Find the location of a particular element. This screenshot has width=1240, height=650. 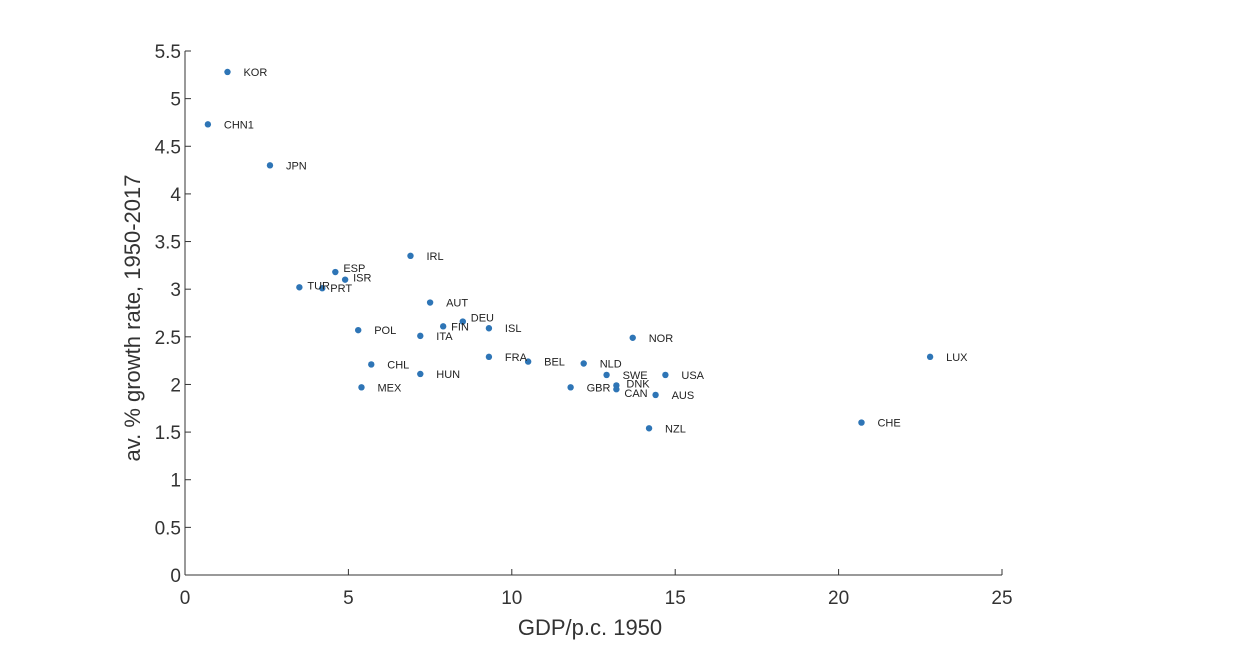

y-tick-label: 4.5 is located at coordinates (168, 147).